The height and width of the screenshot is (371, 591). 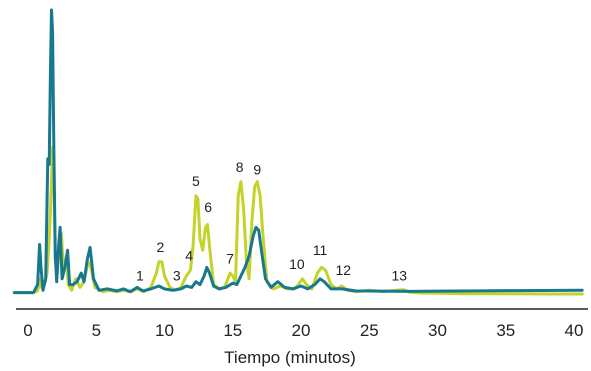 What do you see at coordinates (344, 270) in the screenshot?
I see `peak-label: 12` at bounding box center [344, 270].